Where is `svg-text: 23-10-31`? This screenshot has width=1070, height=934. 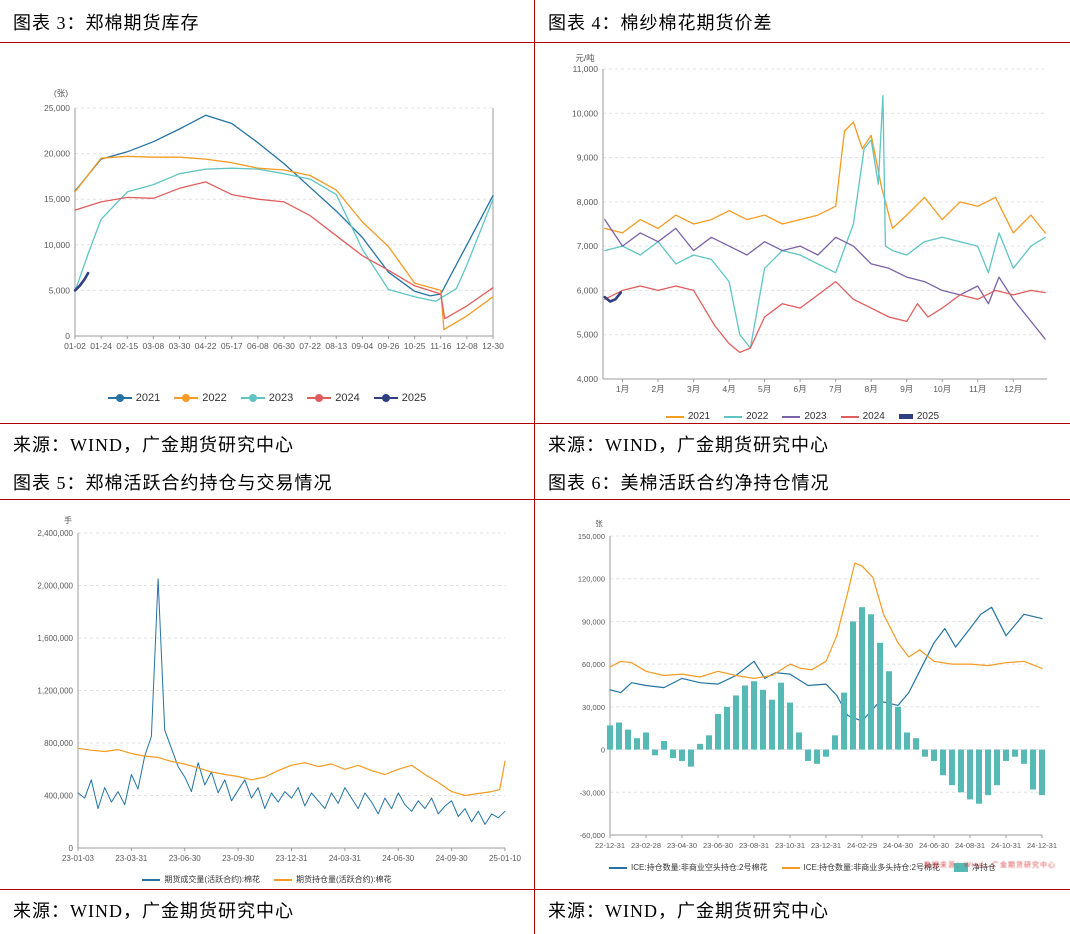 svg-text: 23-10-31 is located at coordinates (790, 845).